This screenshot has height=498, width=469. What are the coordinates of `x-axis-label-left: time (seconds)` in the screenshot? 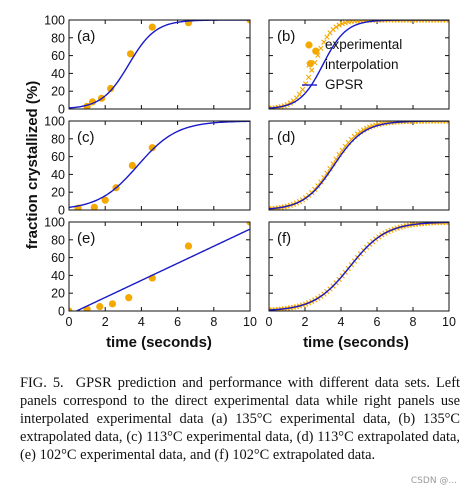 It's located at (159, 342).